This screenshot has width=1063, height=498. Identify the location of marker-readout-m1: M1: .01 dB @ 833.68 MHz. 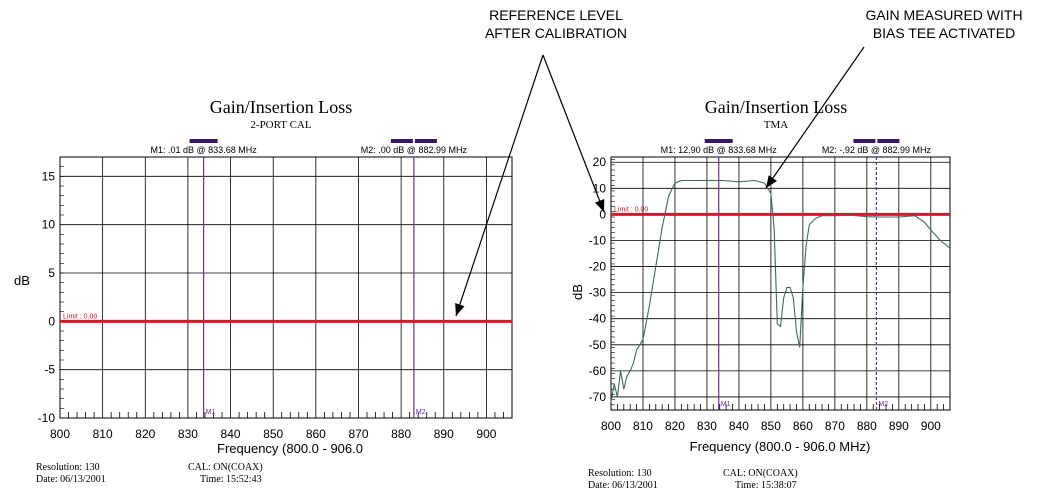
(204, 150).